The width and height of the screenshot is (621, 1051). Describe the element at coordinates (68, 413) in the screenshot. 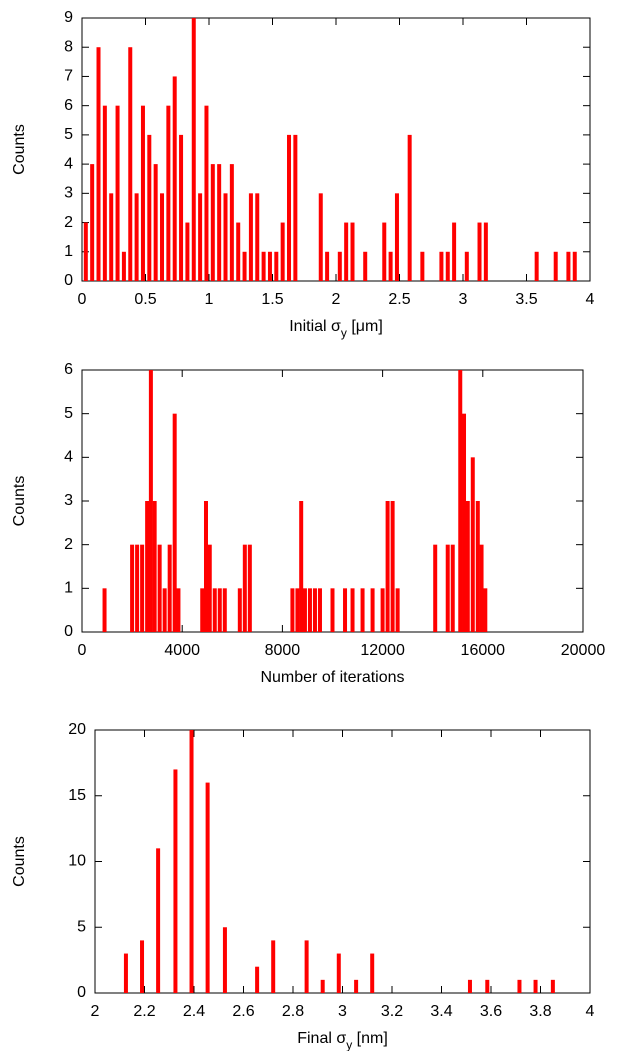

I see `y-tick-label: 5` at that location.